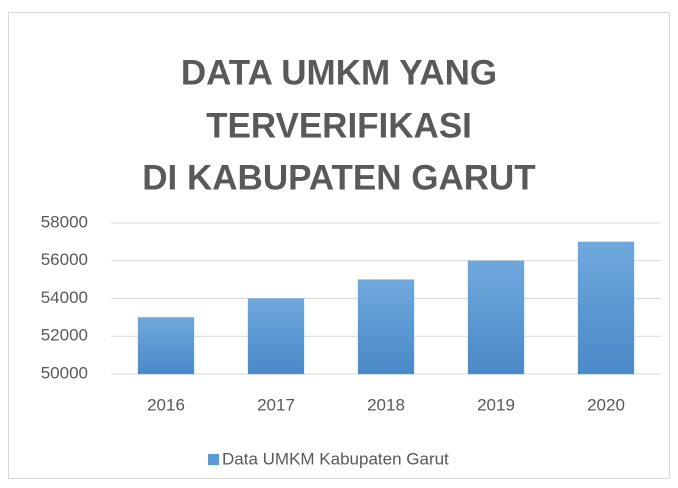 This screenshot has width=678, height=488. I want to click on x-tick-label: 2018, so click(386, 404).